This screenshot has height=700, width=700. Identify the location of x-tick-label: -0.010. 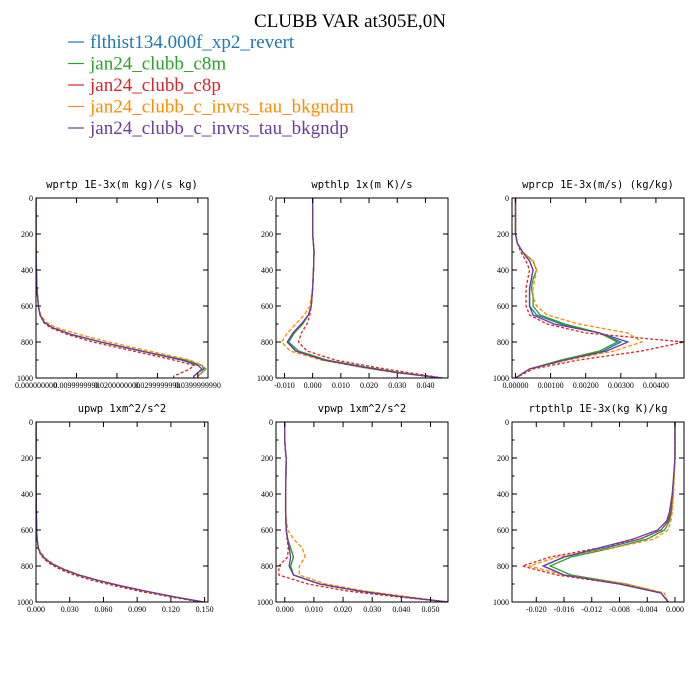
(284, 385).